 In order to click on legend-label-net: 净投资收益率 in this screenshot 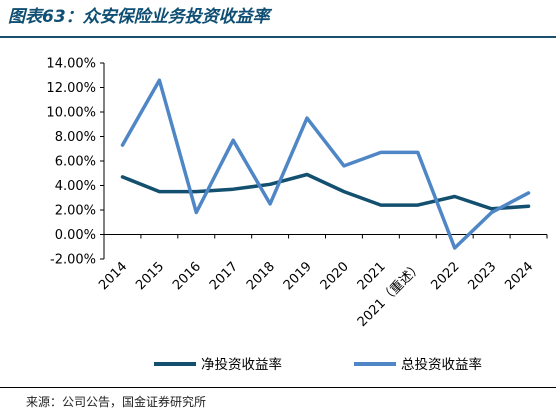, I will do `click(241, 364)`.